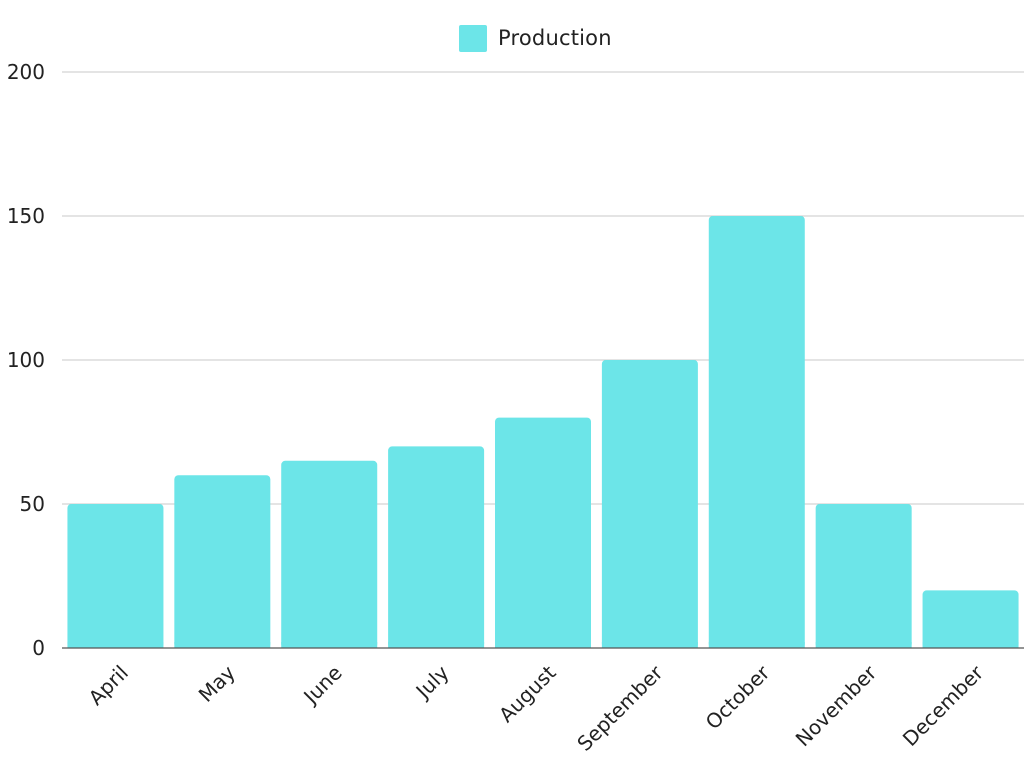 This screenshot has width=1024, height=768. Describe the element at coordinates (217, 683) in the screenshot. I see `x-tick-label: May` at that location.